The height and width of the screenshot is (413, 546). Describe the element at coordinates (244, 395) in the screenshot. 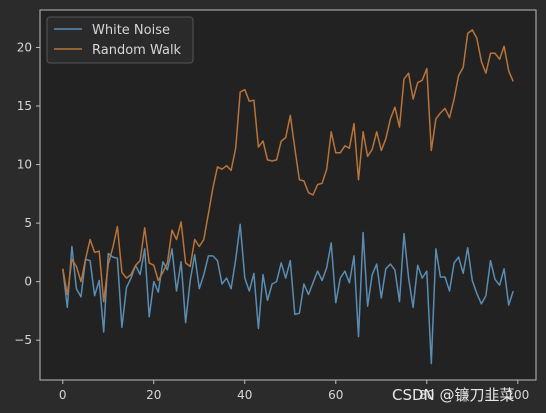

I see `x-tick-label: 40` at that location.